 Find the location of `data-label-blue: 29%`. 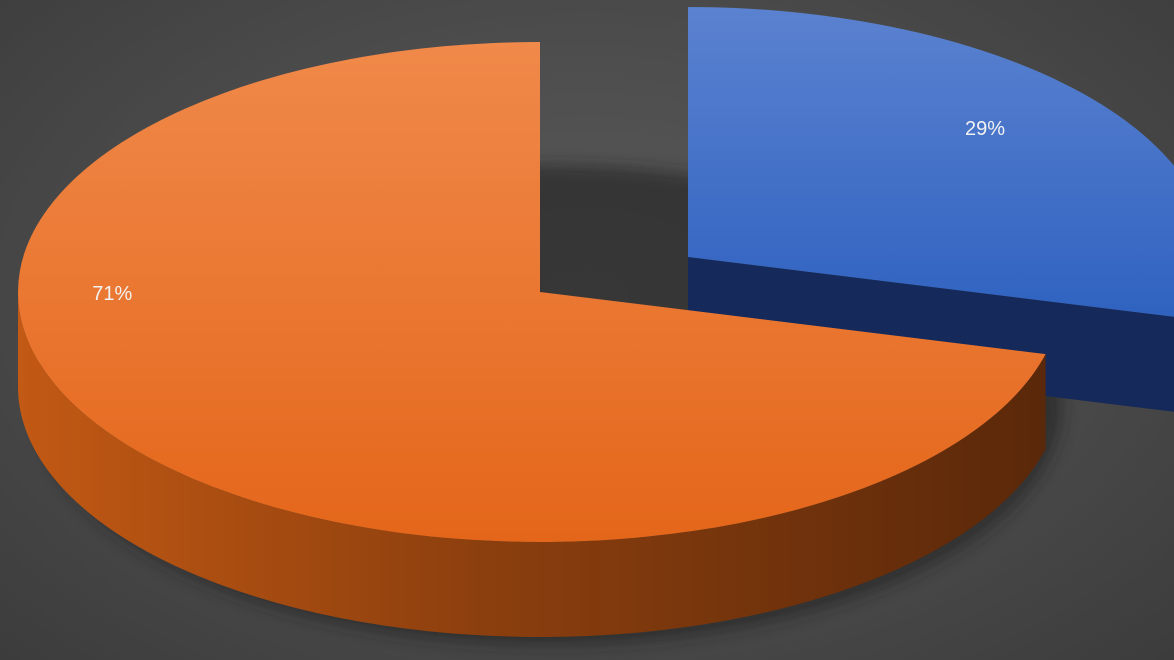

data-label-blue: 29% is located at coordinates (985, 129).